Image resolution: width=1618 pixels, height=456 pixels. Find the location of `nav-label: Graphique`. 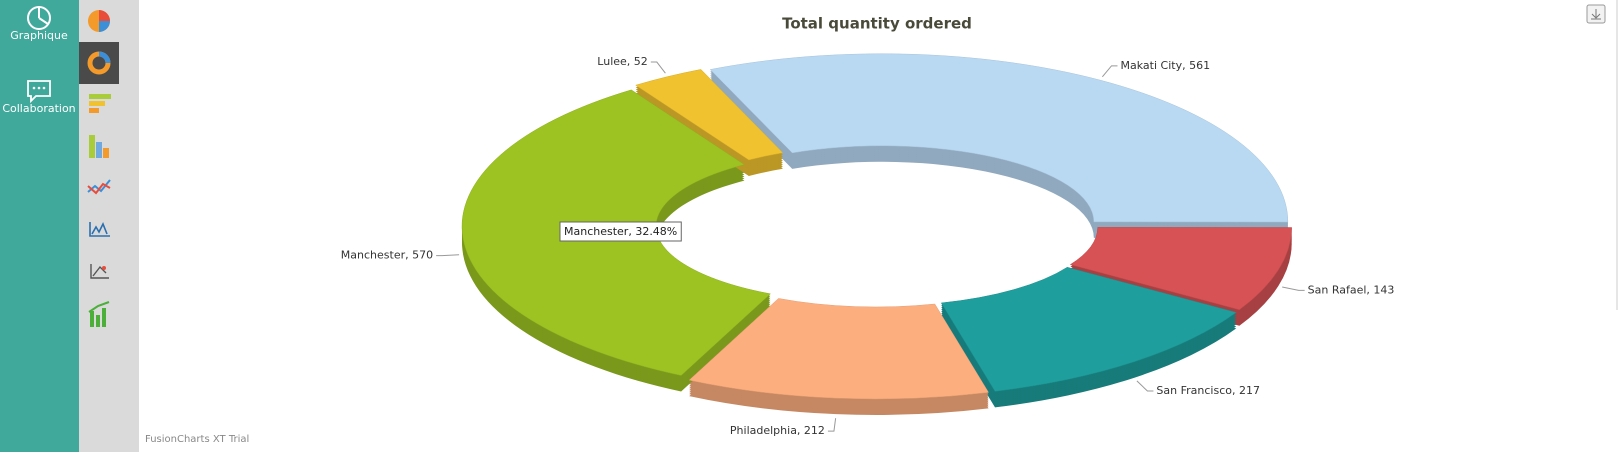

nav-label: Graphique is located at coordinates (39, 35).